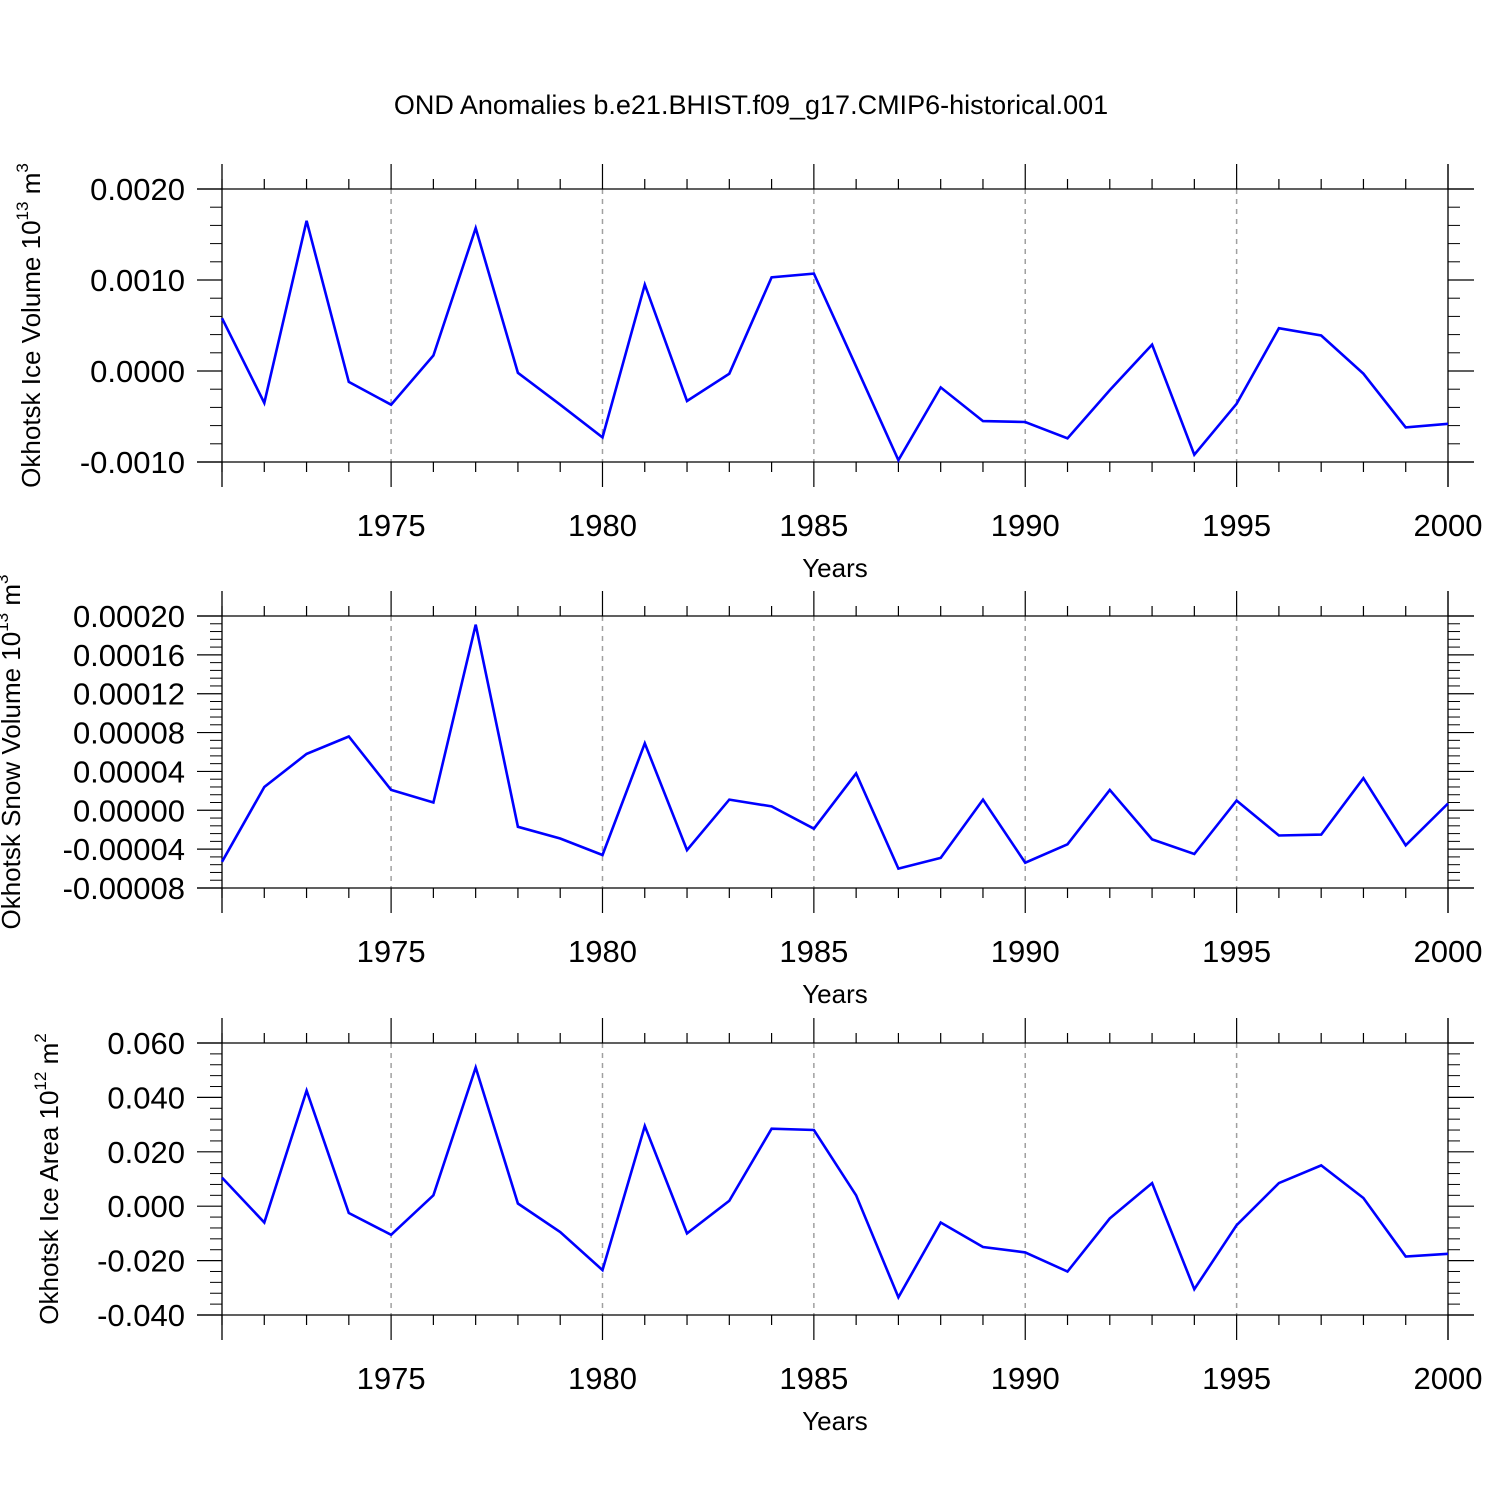 This screenshot has width=1500, height=1500. I want to click on y-tick-label-0: -0.0010, so click(132, 462).